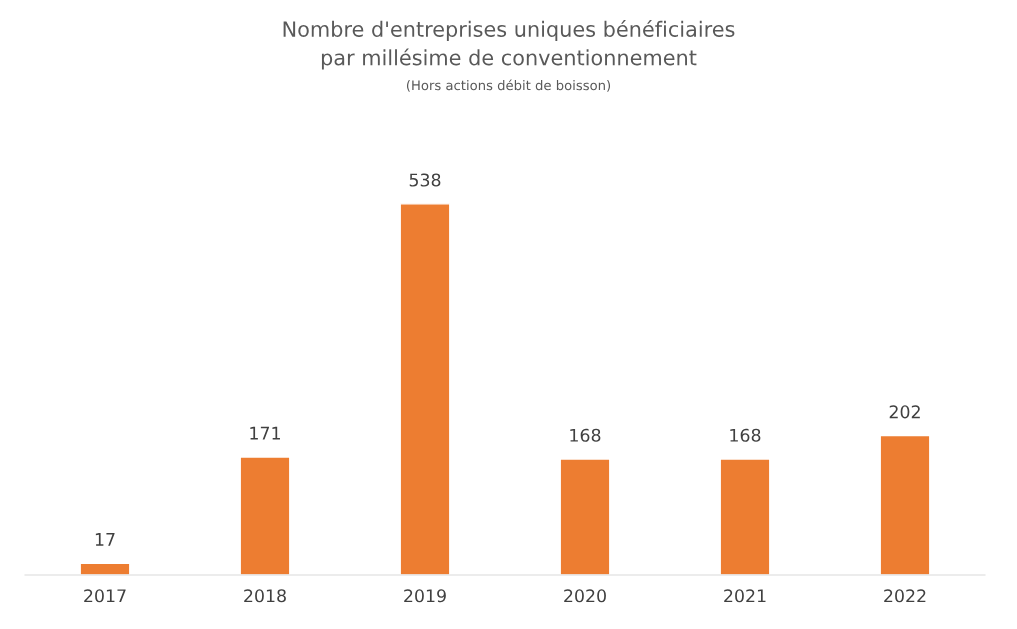 The width and height of the screenshot is (1017, 629). What do you see at coordinates (745, 596) in the screenshot?
I see `x-tick-label: 2021` at bounding box center [745, 596].